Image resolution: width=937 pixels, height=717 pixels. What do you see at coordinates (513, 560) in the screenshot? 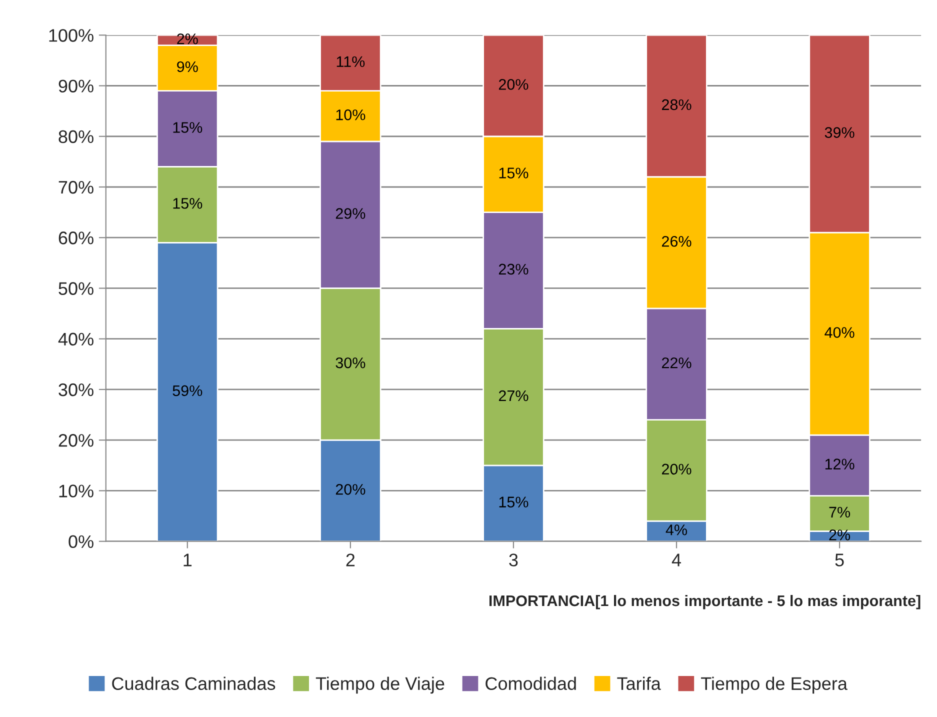
I see `x-tick-label: 3` at bounding box center [513, 560].